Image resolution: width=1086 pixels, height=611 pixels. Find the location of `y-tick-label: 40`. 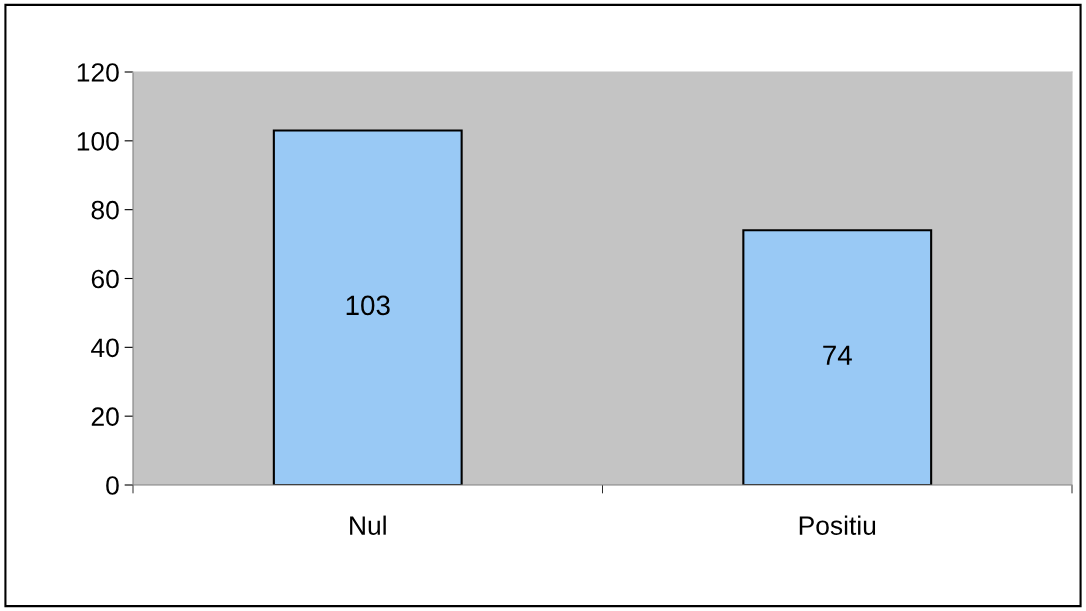

y-tick-label: 40 is located at coordinates (105, 348).